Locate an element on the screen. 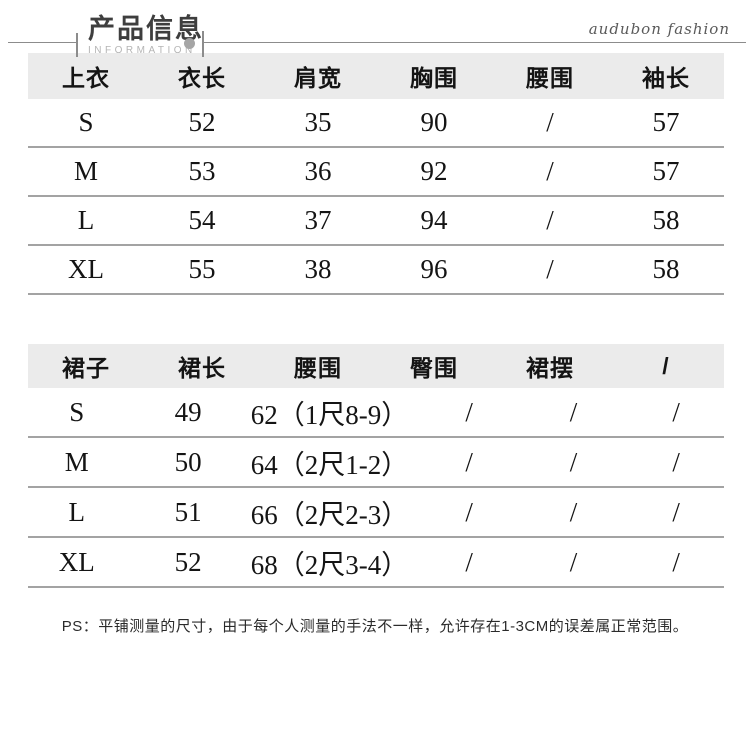  value-cell: 90 is located at coordinates (434, 122).